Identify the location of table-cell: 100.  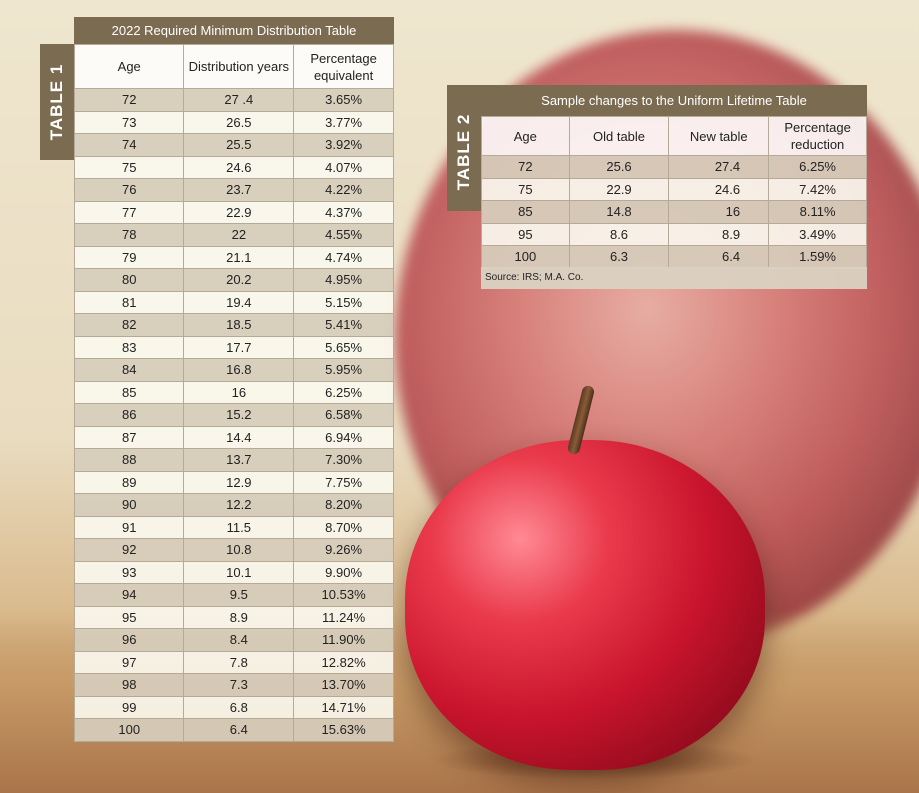
(525, 257).